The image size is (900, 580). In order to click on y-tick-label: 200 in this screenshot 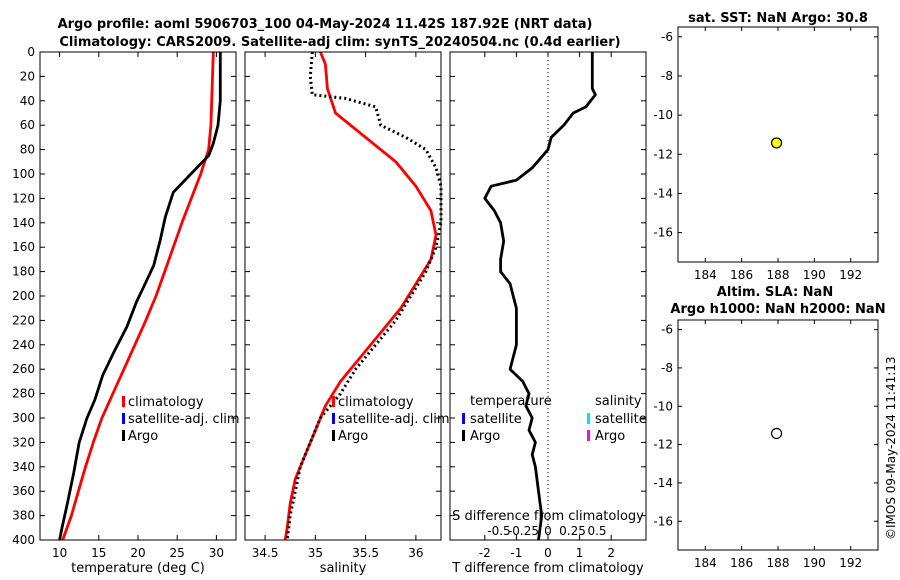, I will do `click(23, 296)`.